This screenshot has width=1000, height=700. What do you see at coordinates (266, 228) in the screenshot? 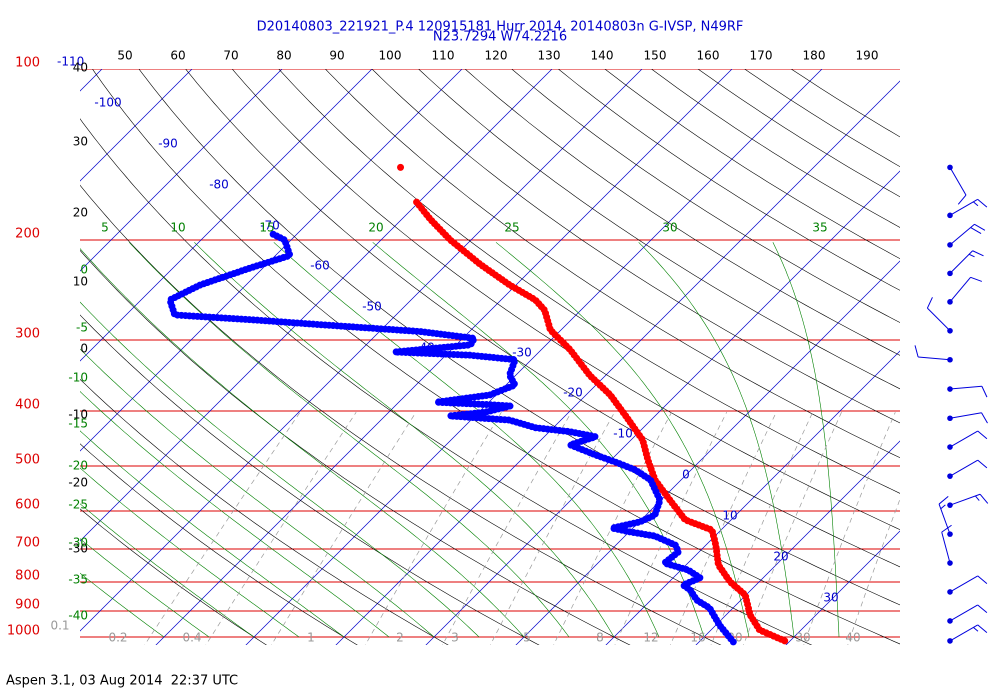
I see `moist-adiabat-label: 15` at bounding box center [266, 228].